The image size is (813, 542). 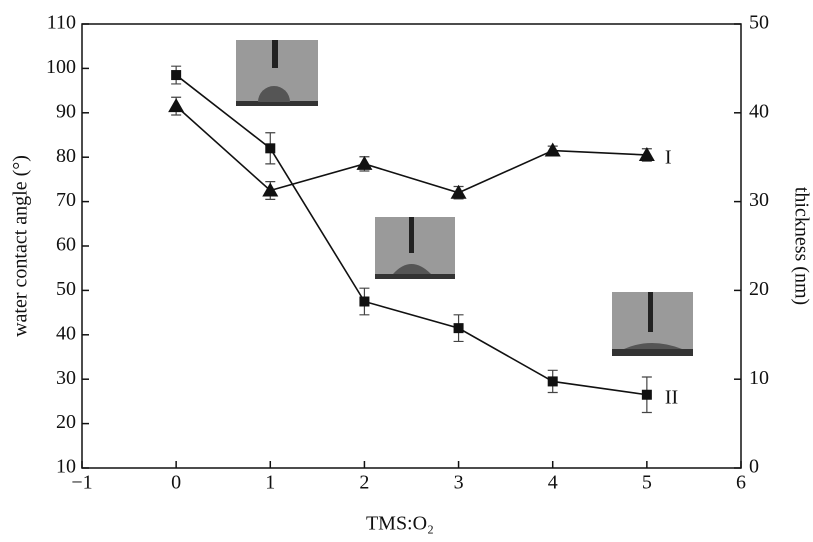 I want to click on y2-tick-label: 20, so click(x=759, y=289).